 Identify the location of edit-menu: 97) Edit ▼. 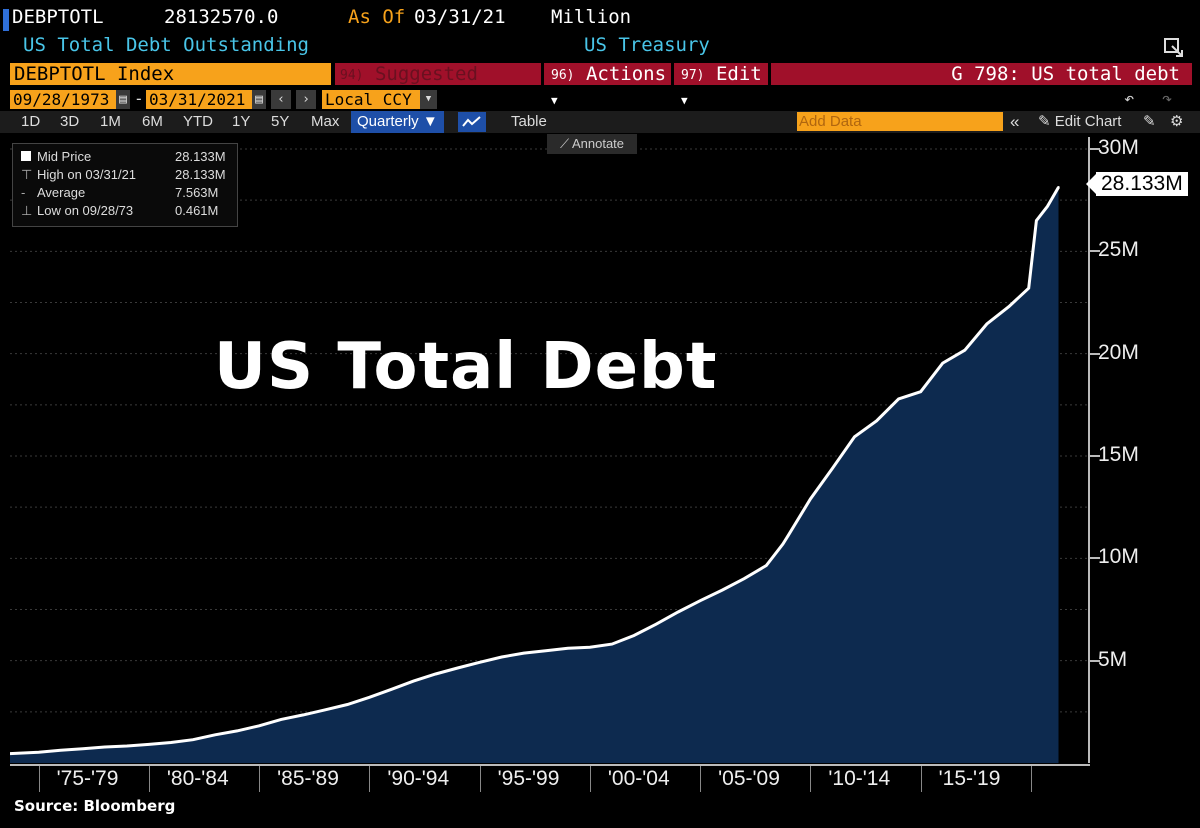
(721, 85).